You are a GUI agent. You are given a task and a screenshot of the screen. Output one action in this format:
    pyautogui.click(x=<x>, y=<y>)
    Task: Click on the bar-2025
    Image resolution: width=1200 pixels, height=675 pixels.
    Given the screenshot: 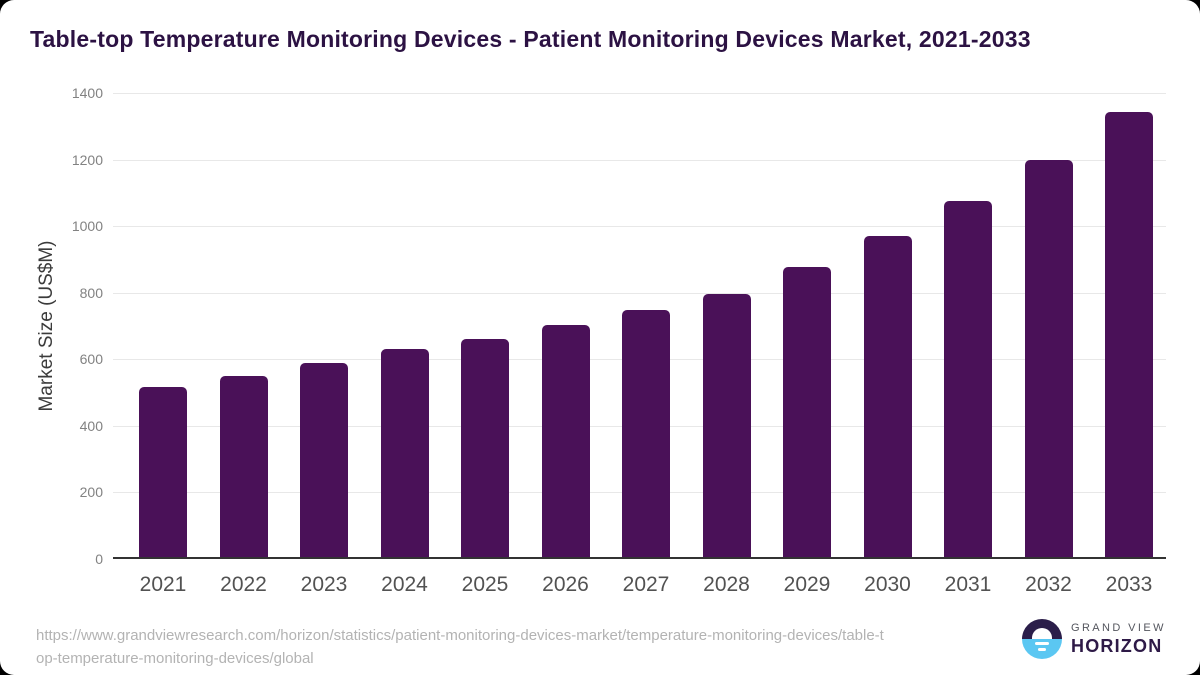 What is the action you would take?
    pyautogui.click(x=485, y=448)
    